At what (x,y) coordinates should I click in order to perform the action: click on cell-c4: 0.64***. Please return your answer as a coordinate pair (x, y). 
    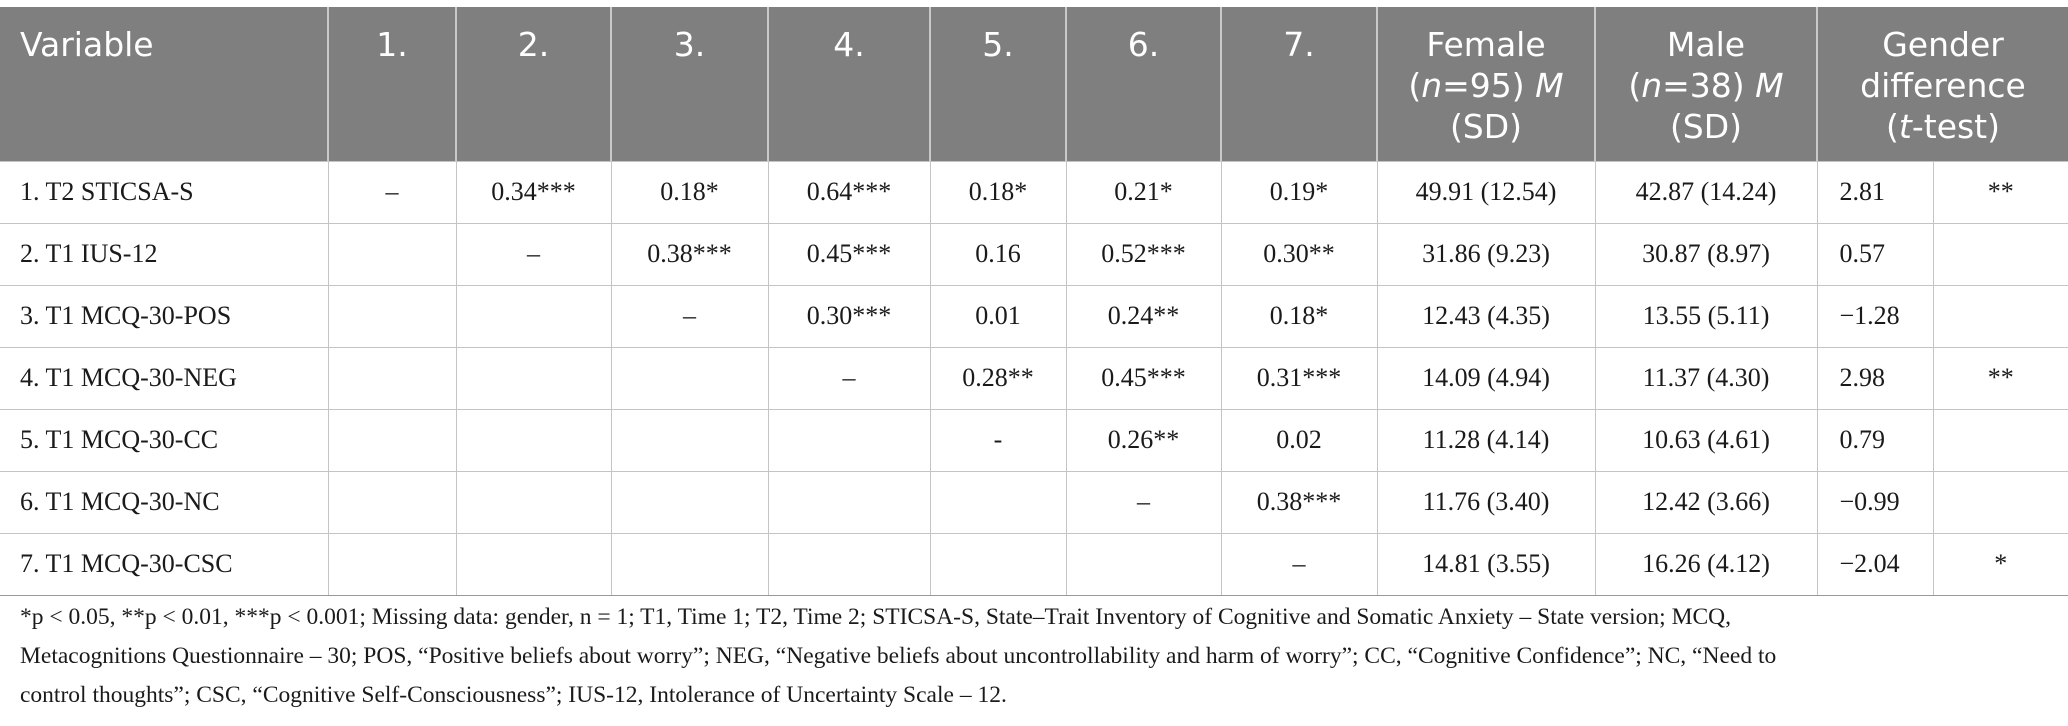
    Looking at the image, I should click on (848, 192).